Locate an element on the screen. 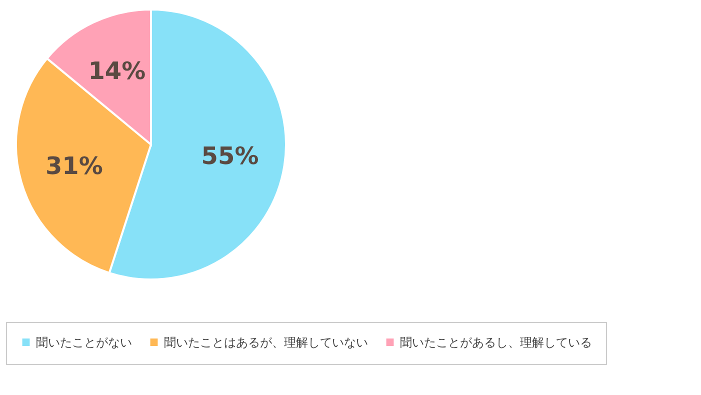 The image size is (701, 395). legend-label: 聞いたことがあるし、理解している is located at coordinates (496, 342).